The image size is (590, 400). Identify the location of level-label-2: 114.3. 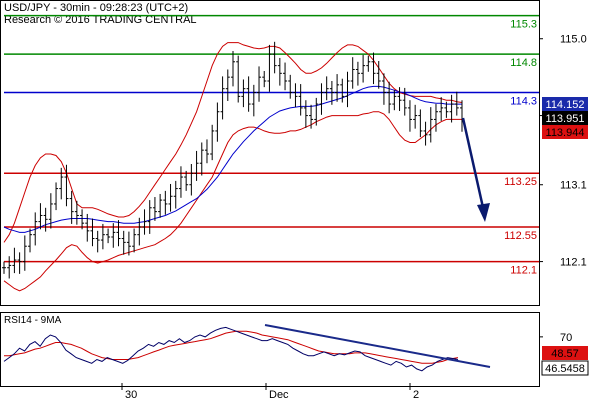
(523, 102).